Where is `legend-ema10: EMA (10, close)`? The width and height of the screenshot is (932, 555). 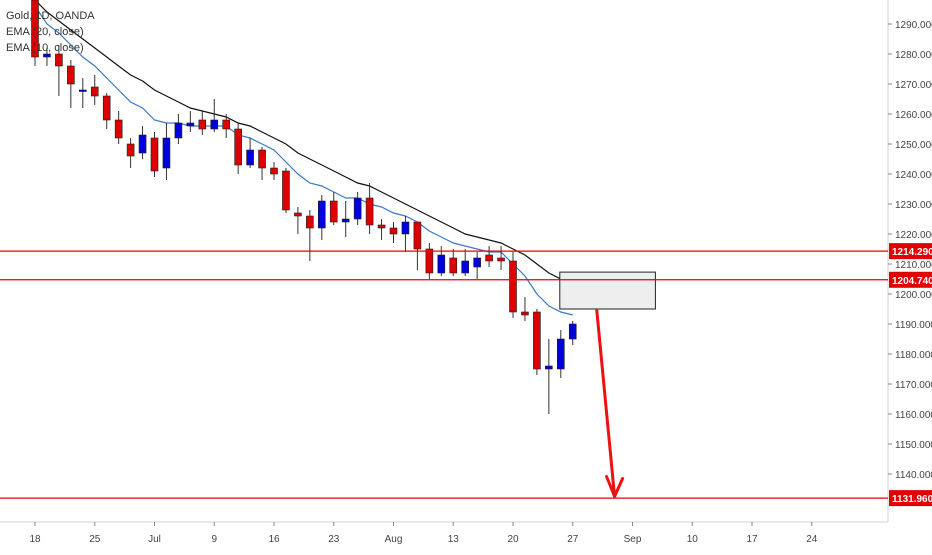
legend-ema10: EMA (10, close) is located at coordinates (45, 48).